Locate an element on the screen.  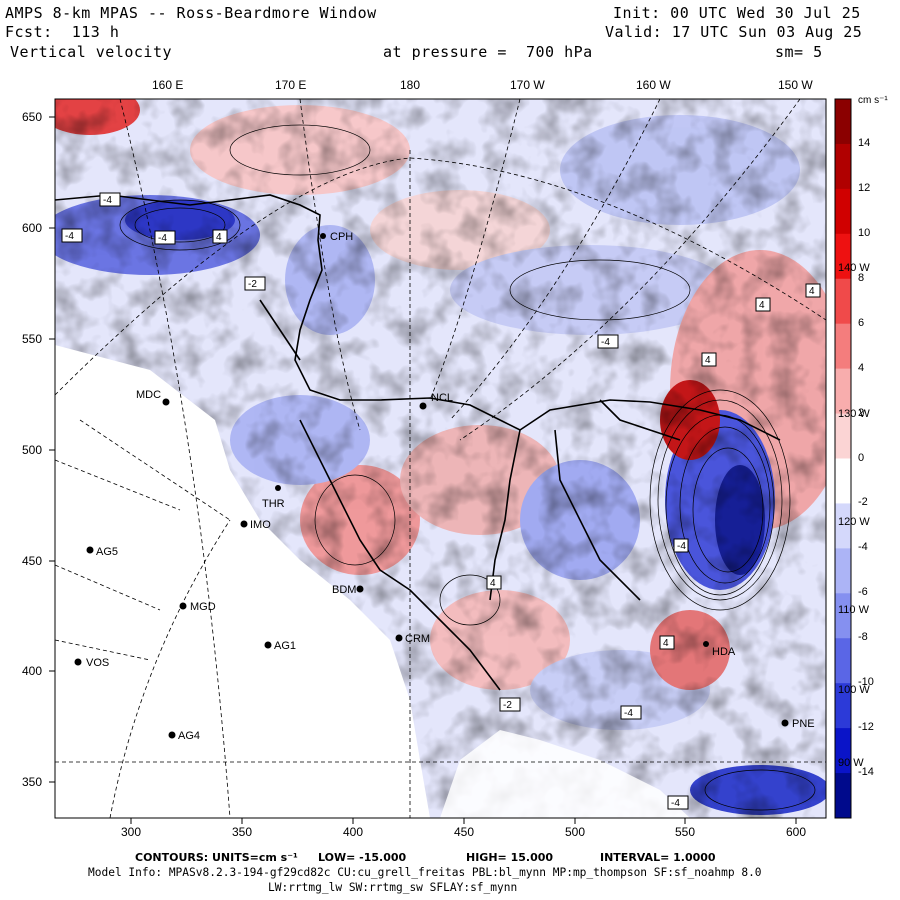
station-thr: THR is located at coordinates (273, 497).